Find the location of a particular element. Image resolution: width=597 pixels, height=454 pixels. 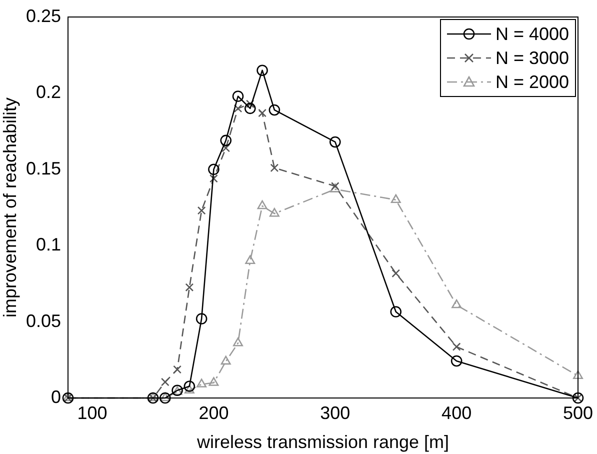

y-tick-label: 0.2 is located at coordinates (48, 92).